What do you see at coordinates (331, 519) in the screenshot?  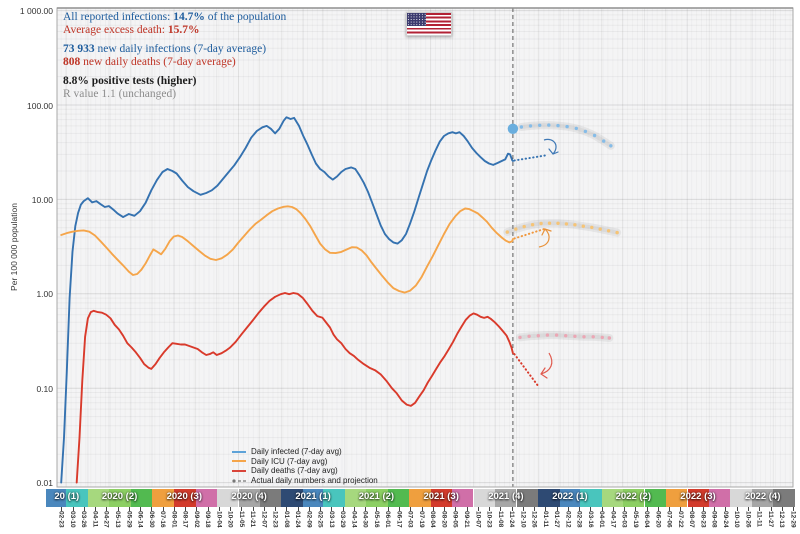 I see `x-date-label: 03-13` at bounding box center [331, 519].